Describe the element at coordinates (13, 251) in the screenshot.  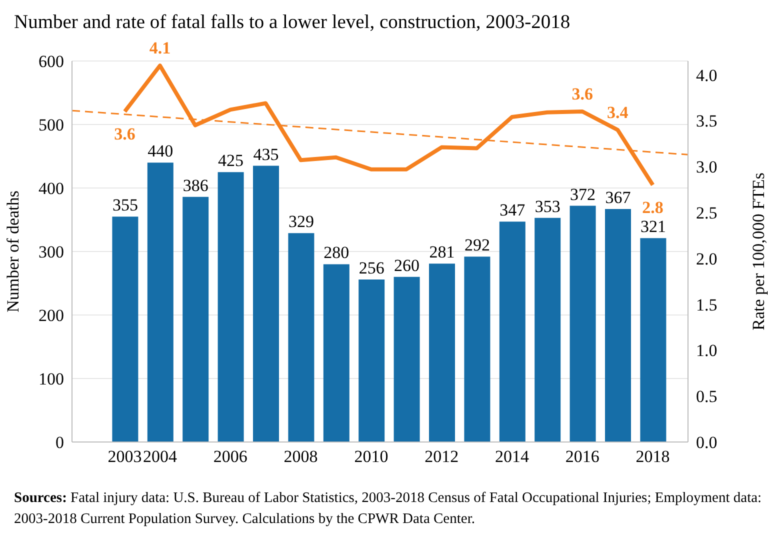
I see `y-axis-title: Number of deaths` at that location.